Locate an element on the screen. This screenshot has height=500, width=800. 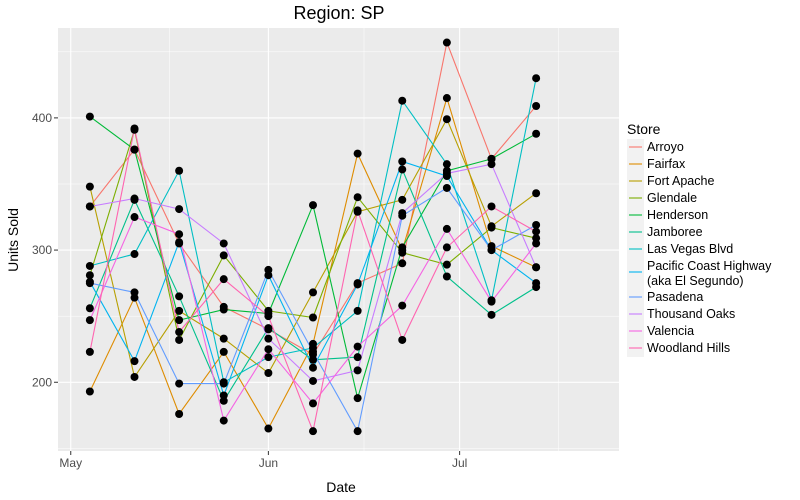
legend-label: Woodland Hills is located at coordinates (688, 348).